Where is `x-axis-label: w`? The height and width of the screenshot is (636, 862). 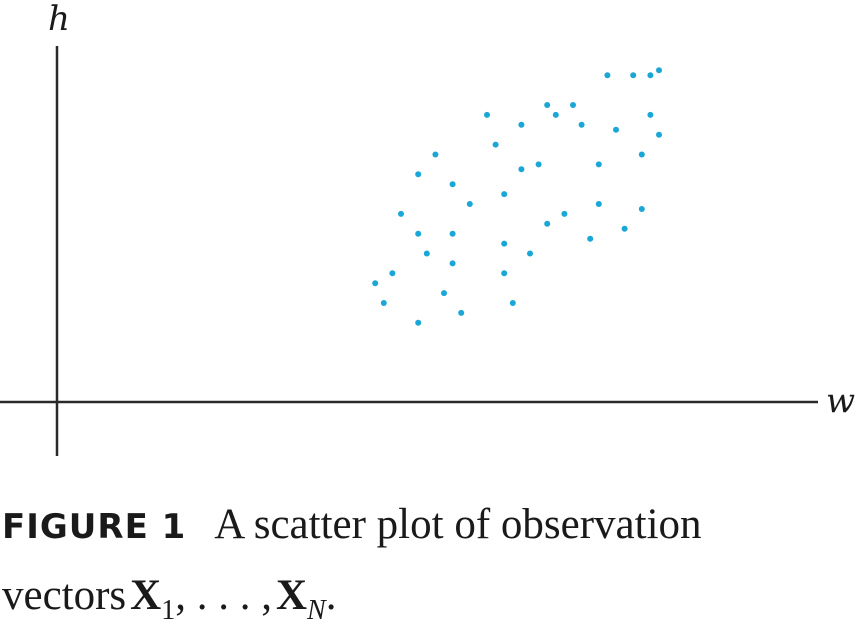 x-axis-label: w is located at coordinates (840, 401).